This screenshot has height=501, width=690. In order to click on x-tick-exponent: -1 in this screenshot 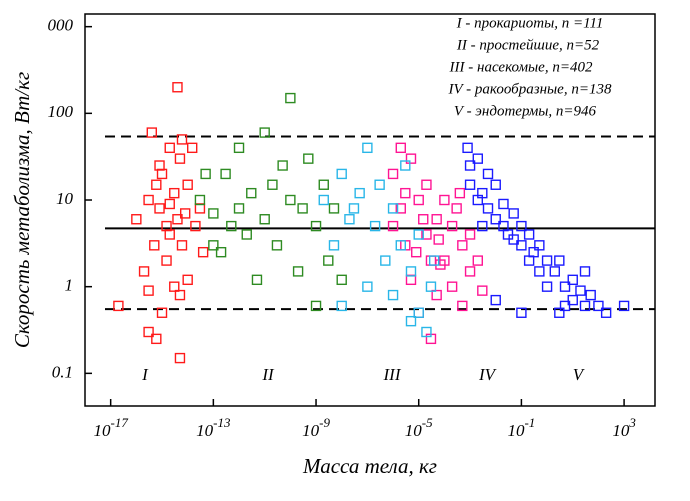, I will do `click(529, 422)`.